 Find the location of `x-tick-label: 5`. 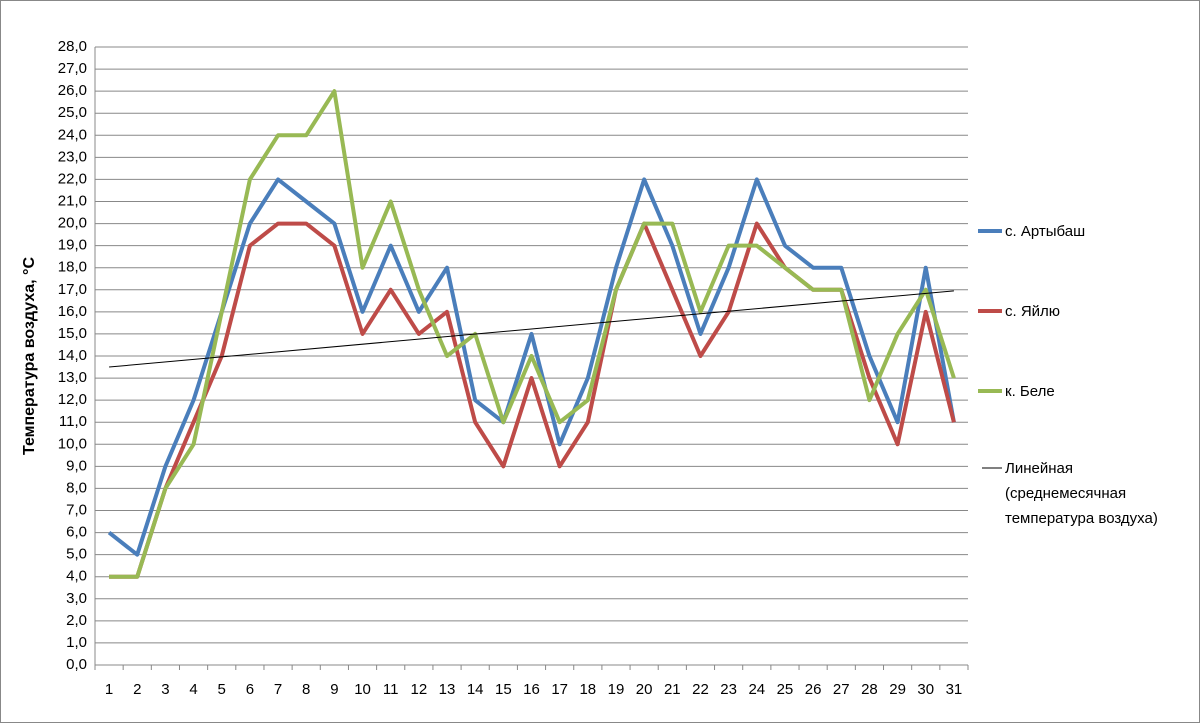

x-tick-label: 5 is located at coordinates (222, 689).